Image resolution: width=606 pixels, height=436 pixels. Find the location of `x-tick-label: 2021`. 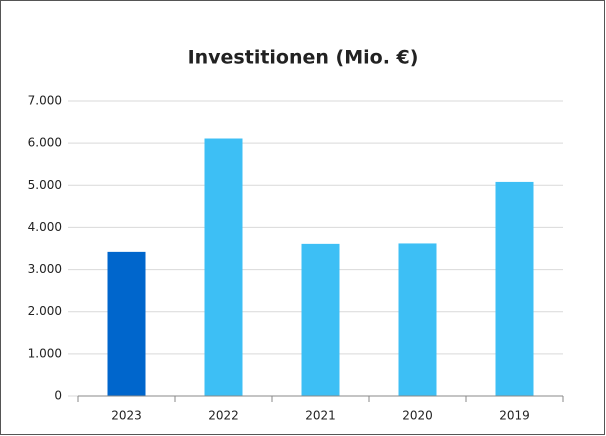

x-tick-label: 2021 is located at coordinates (320, 416).